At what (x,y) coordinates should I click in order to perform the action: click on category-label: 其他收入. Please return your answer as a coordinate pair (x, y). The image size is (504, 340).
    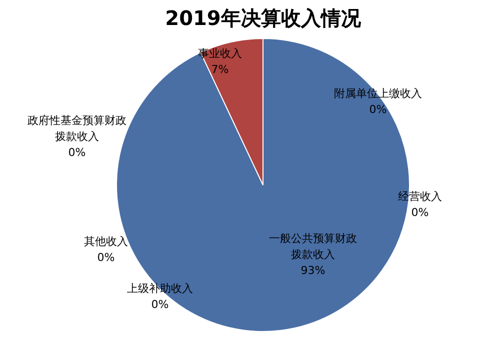
    Looking at the image, I should click on (106, 241).